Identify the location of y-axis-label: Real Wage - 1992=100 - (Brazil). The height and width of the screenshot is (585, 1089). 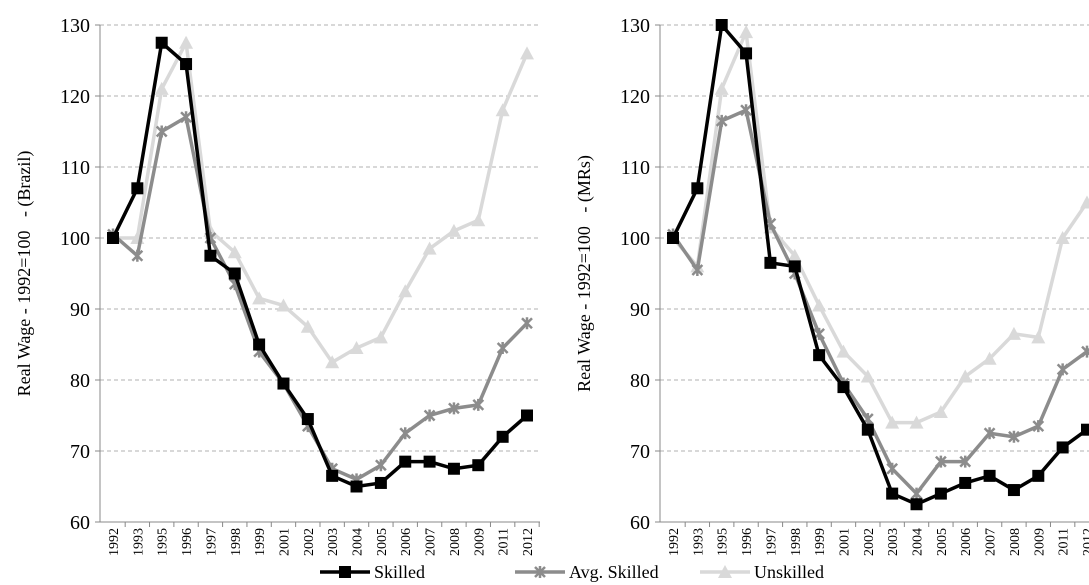
(24, 274).